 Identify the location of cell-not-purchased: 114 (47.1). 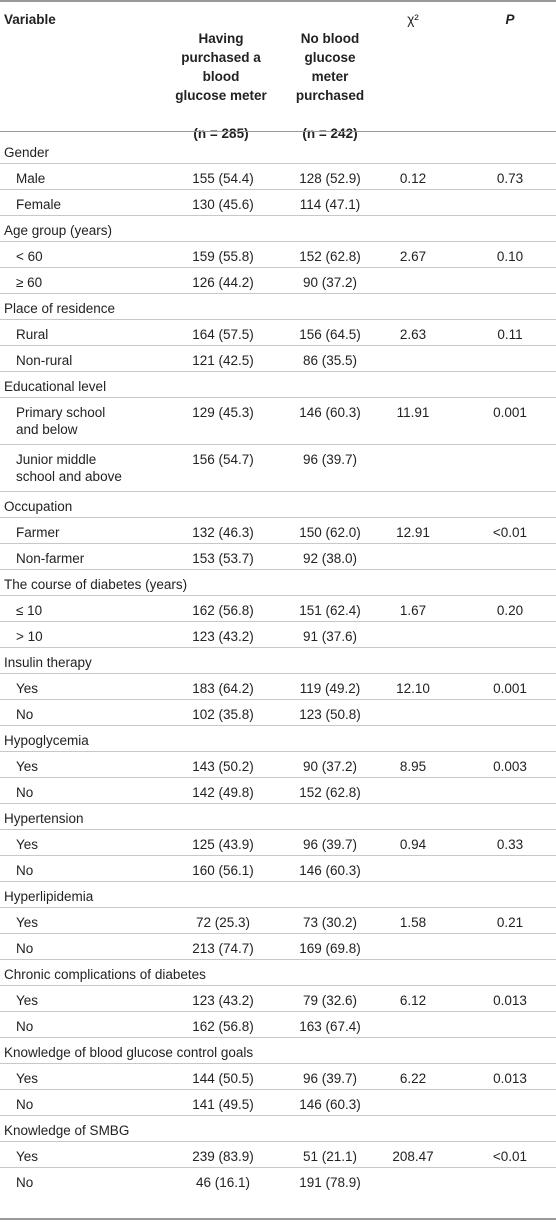
(330, 204).